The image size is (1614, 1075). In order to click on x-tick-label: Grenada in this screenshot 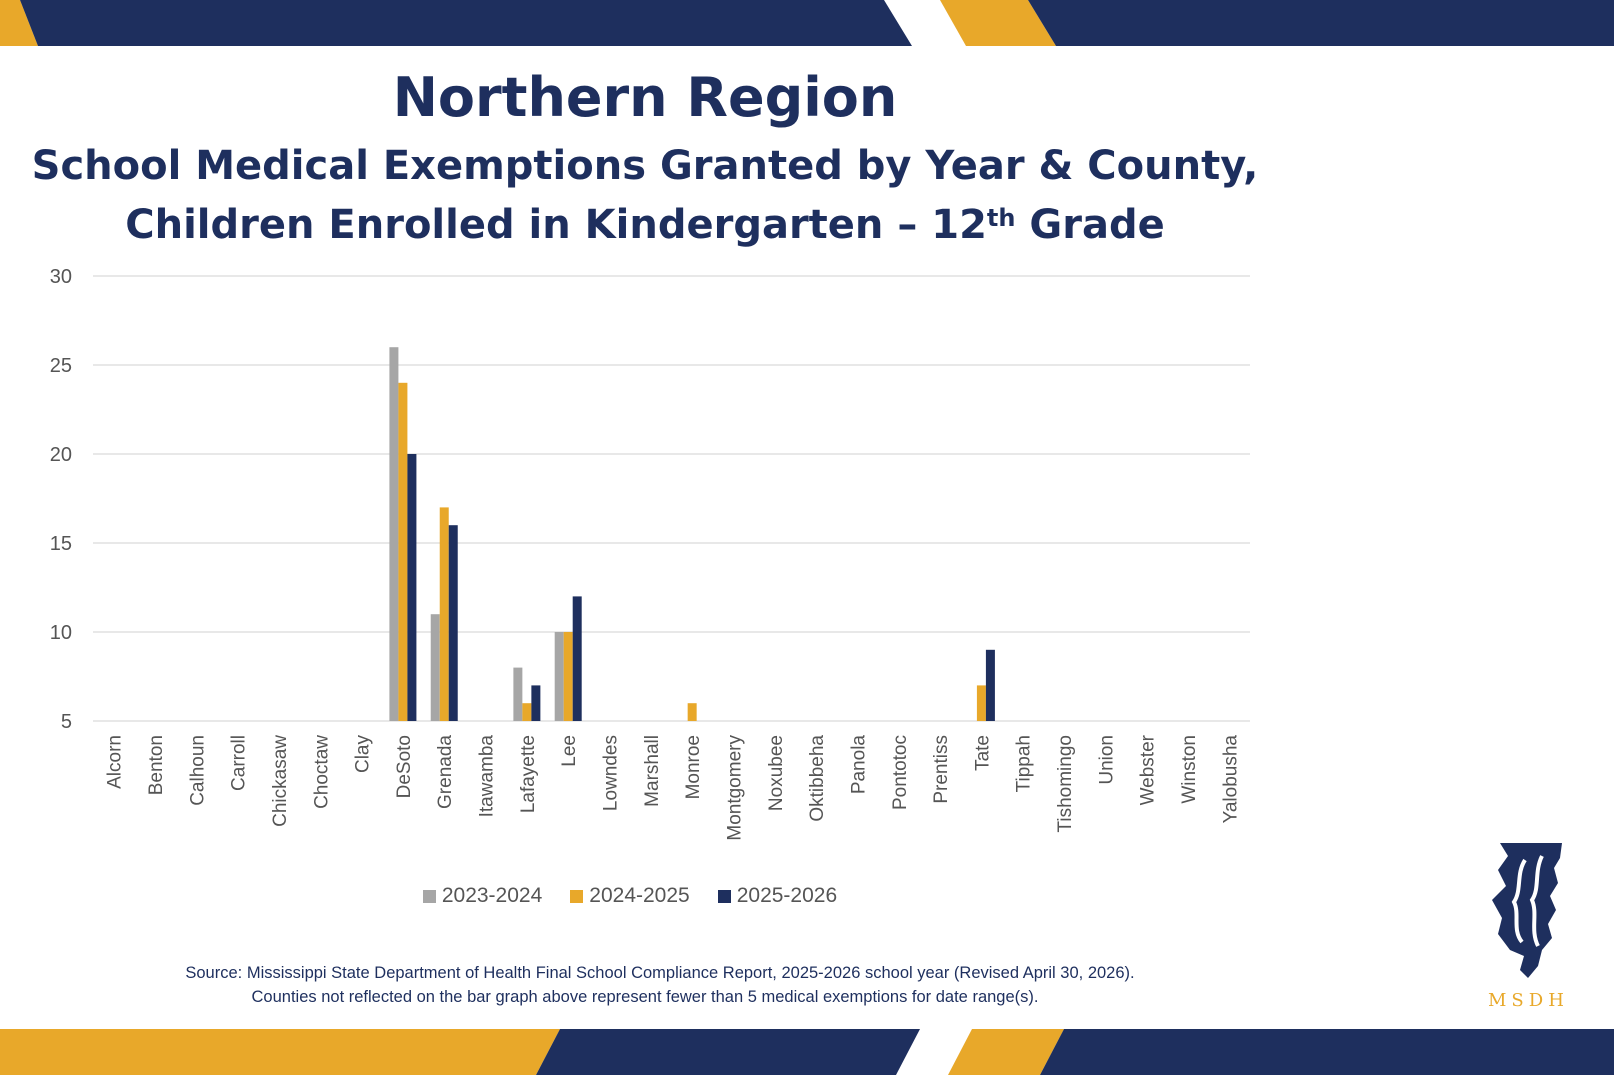, I will do `click(445, 772)`.